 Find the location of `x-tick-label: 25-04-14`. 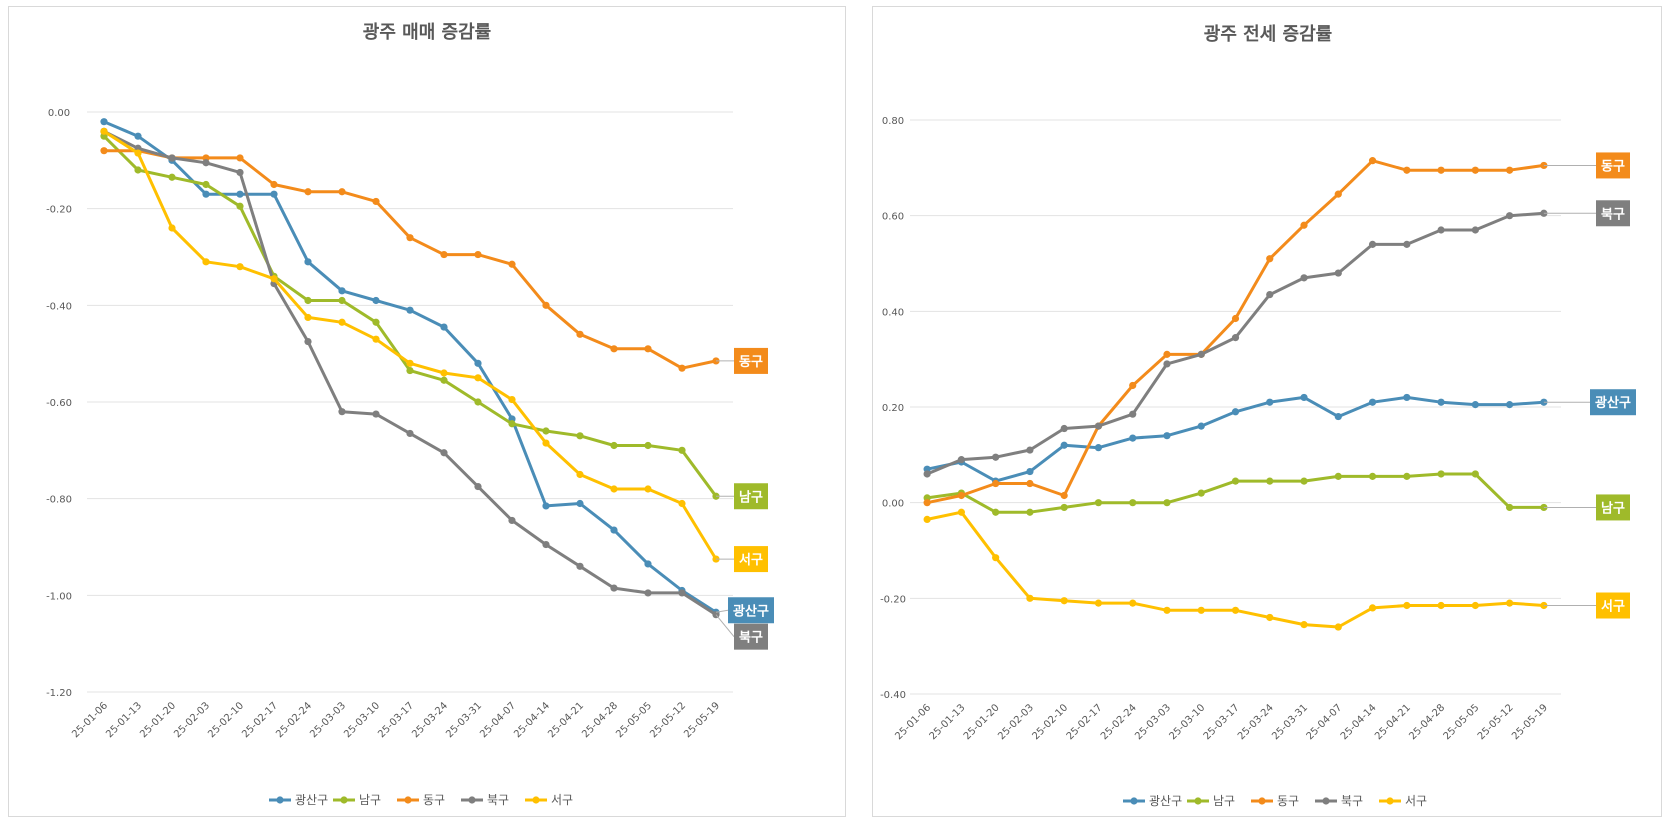

x-tick-label: 25-04-14 is located at coordinates (1359, 722).